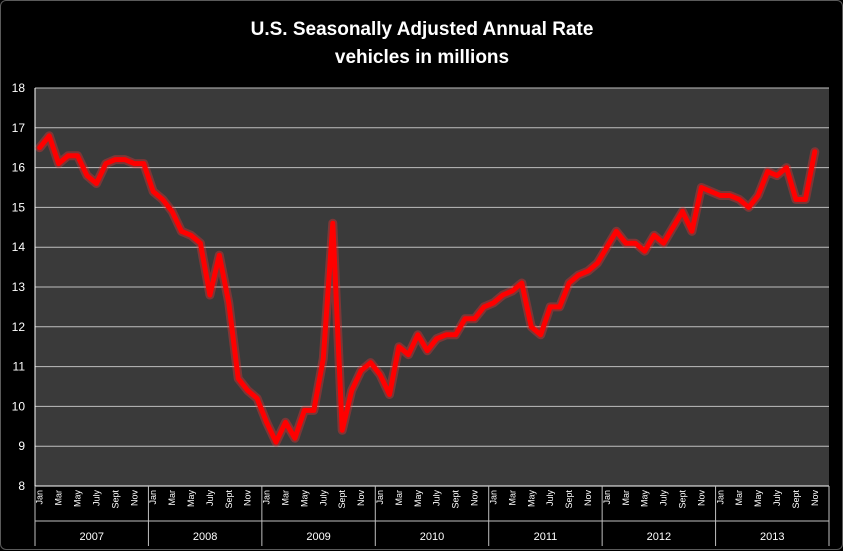 The width and height of the screenshot is (843, 551). Describe the element at coordinates (19, 406) in the screenshot. I see `y-tick-label: 10` at that location.